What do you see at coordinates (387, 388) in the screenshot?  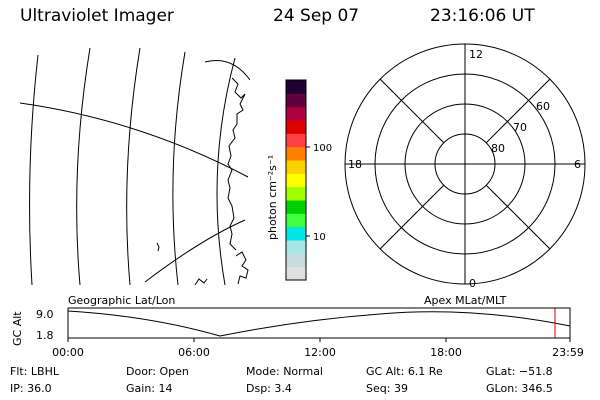 I see `status-seq: Seq: 39` at bounding box center [387, 388].